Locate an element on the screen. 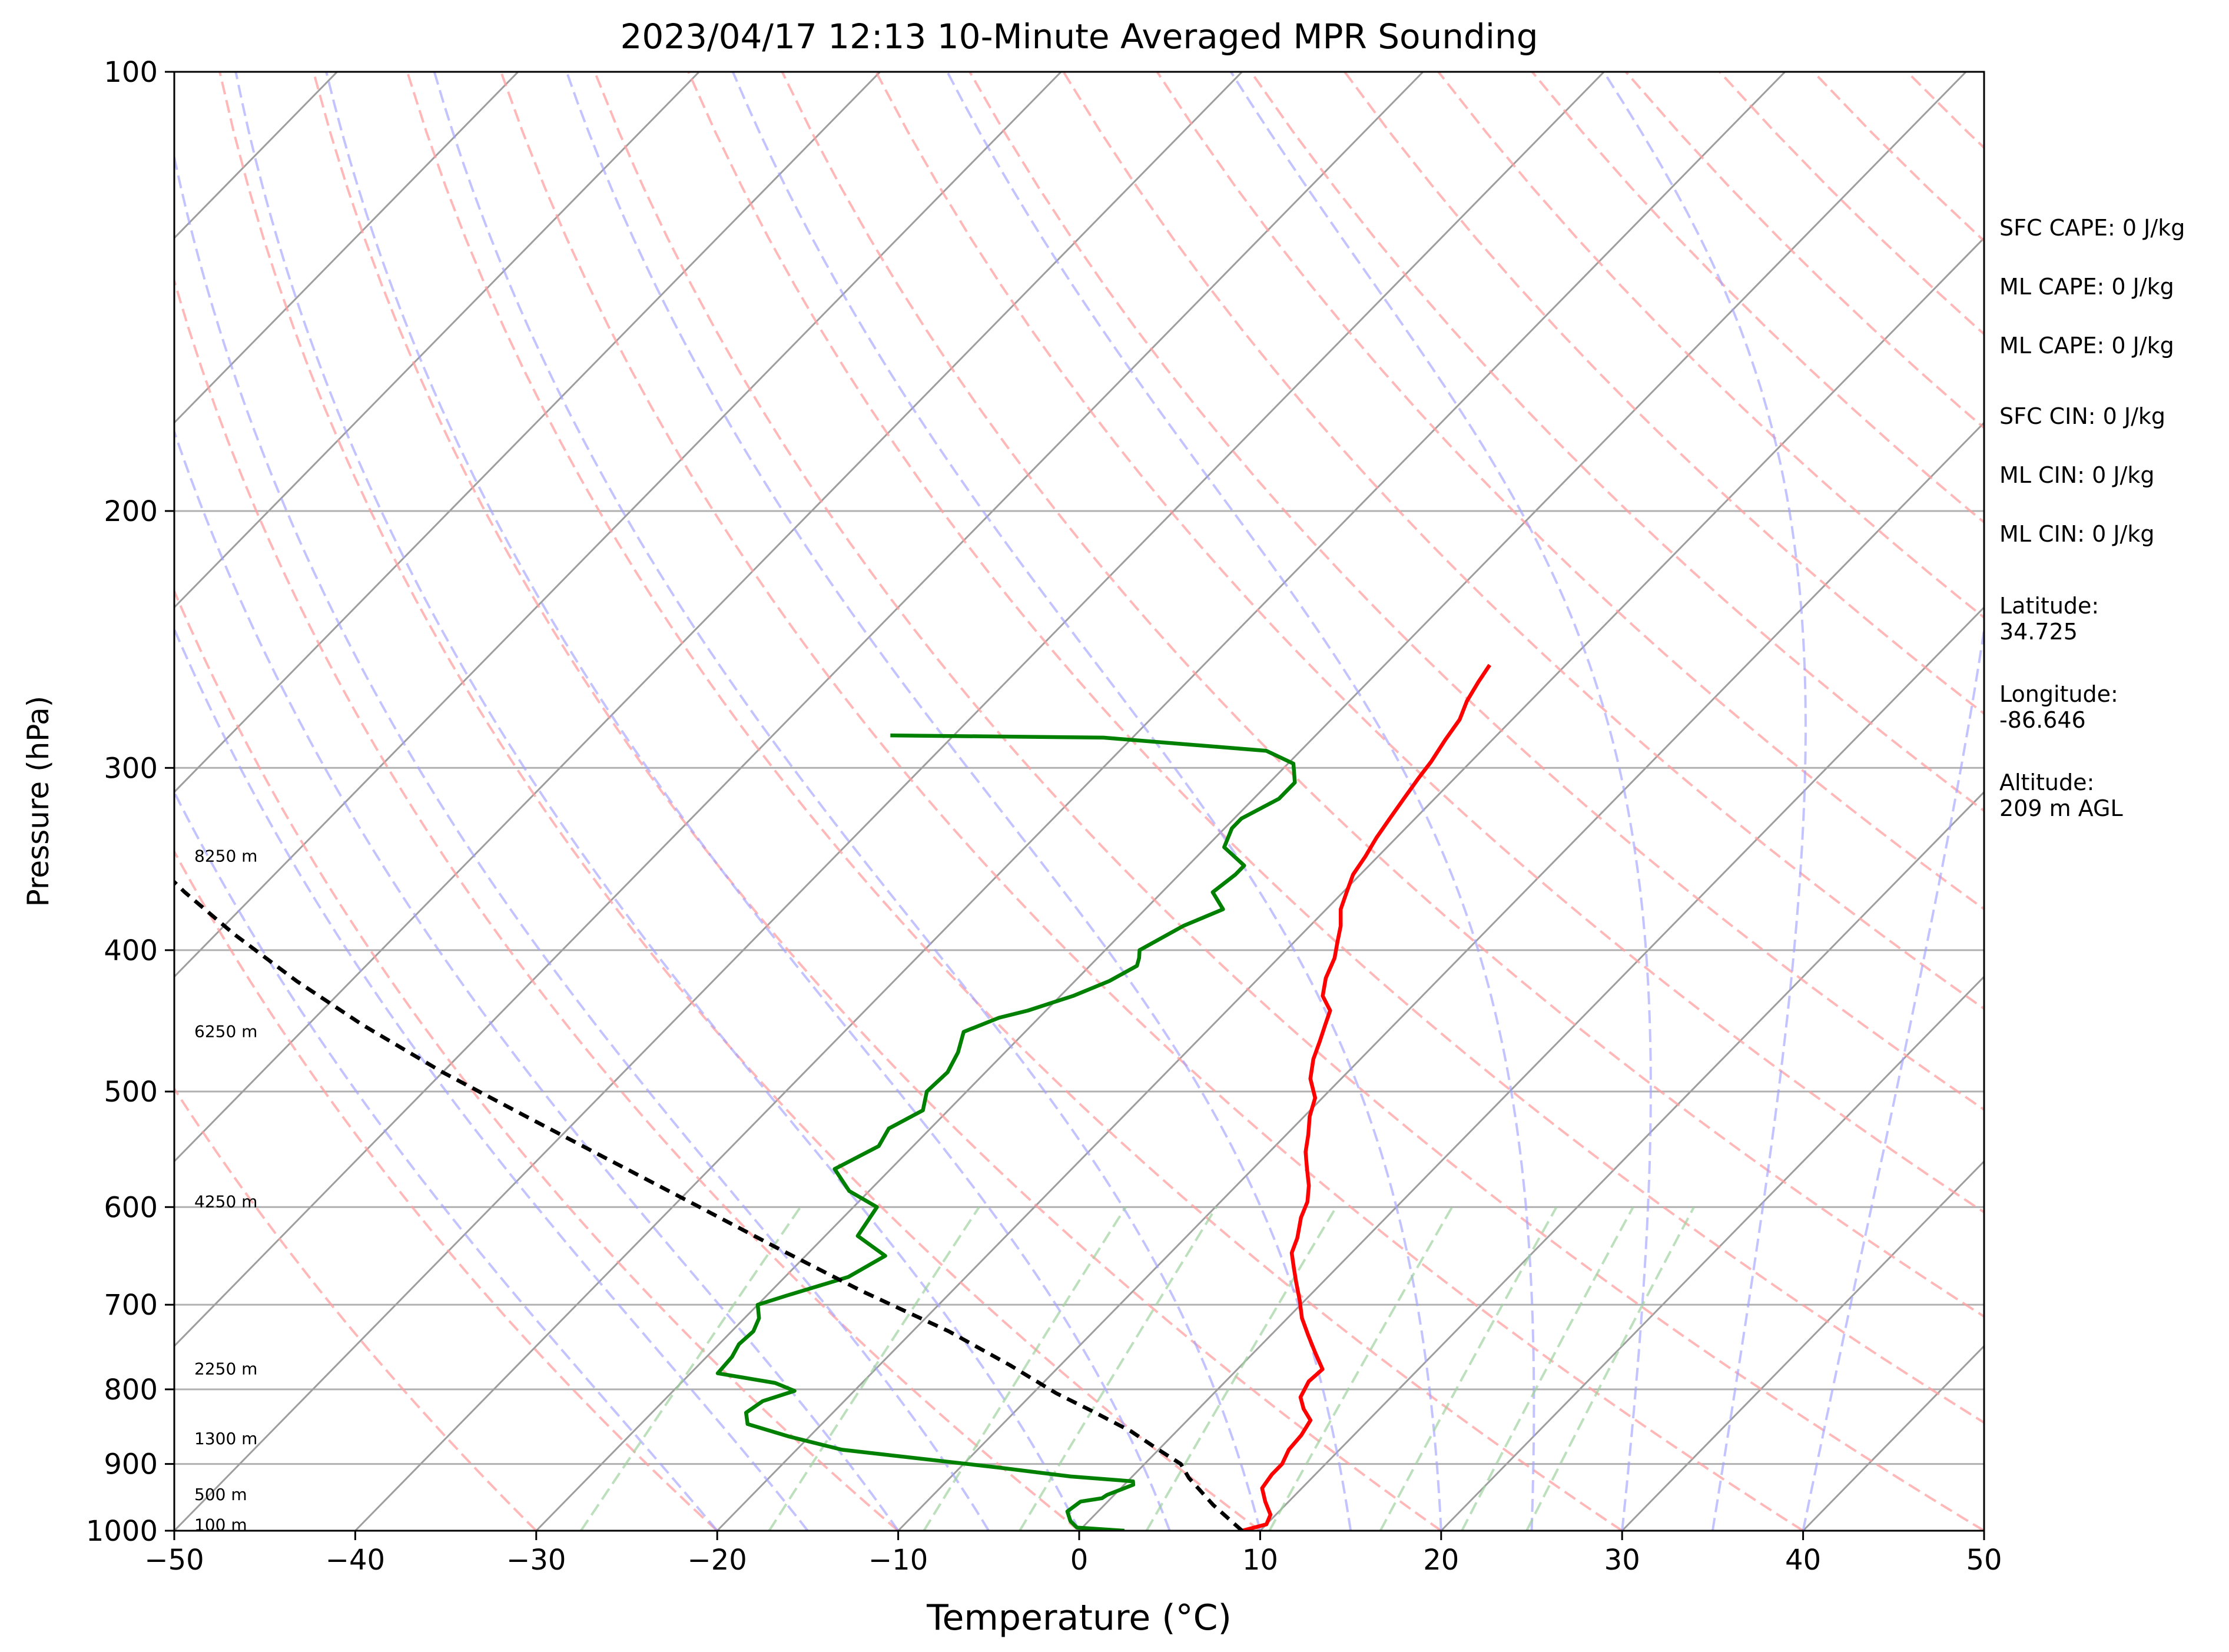 The image size is (2229, 1652). y-axis: 1000 900 800 700 600 500 400 300 200 100 is located at coordinates (130, 802).